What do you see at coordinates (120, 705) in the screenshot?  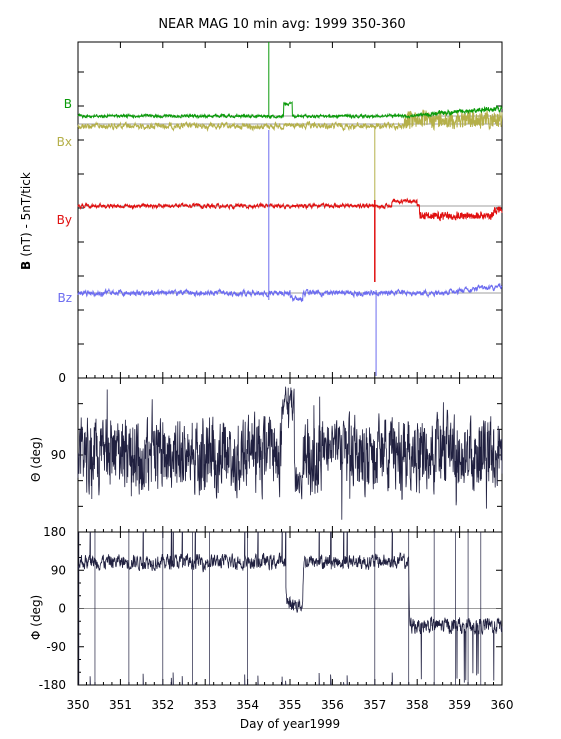 I see `x-tick-label: 351` at bounding box center [120, 705].